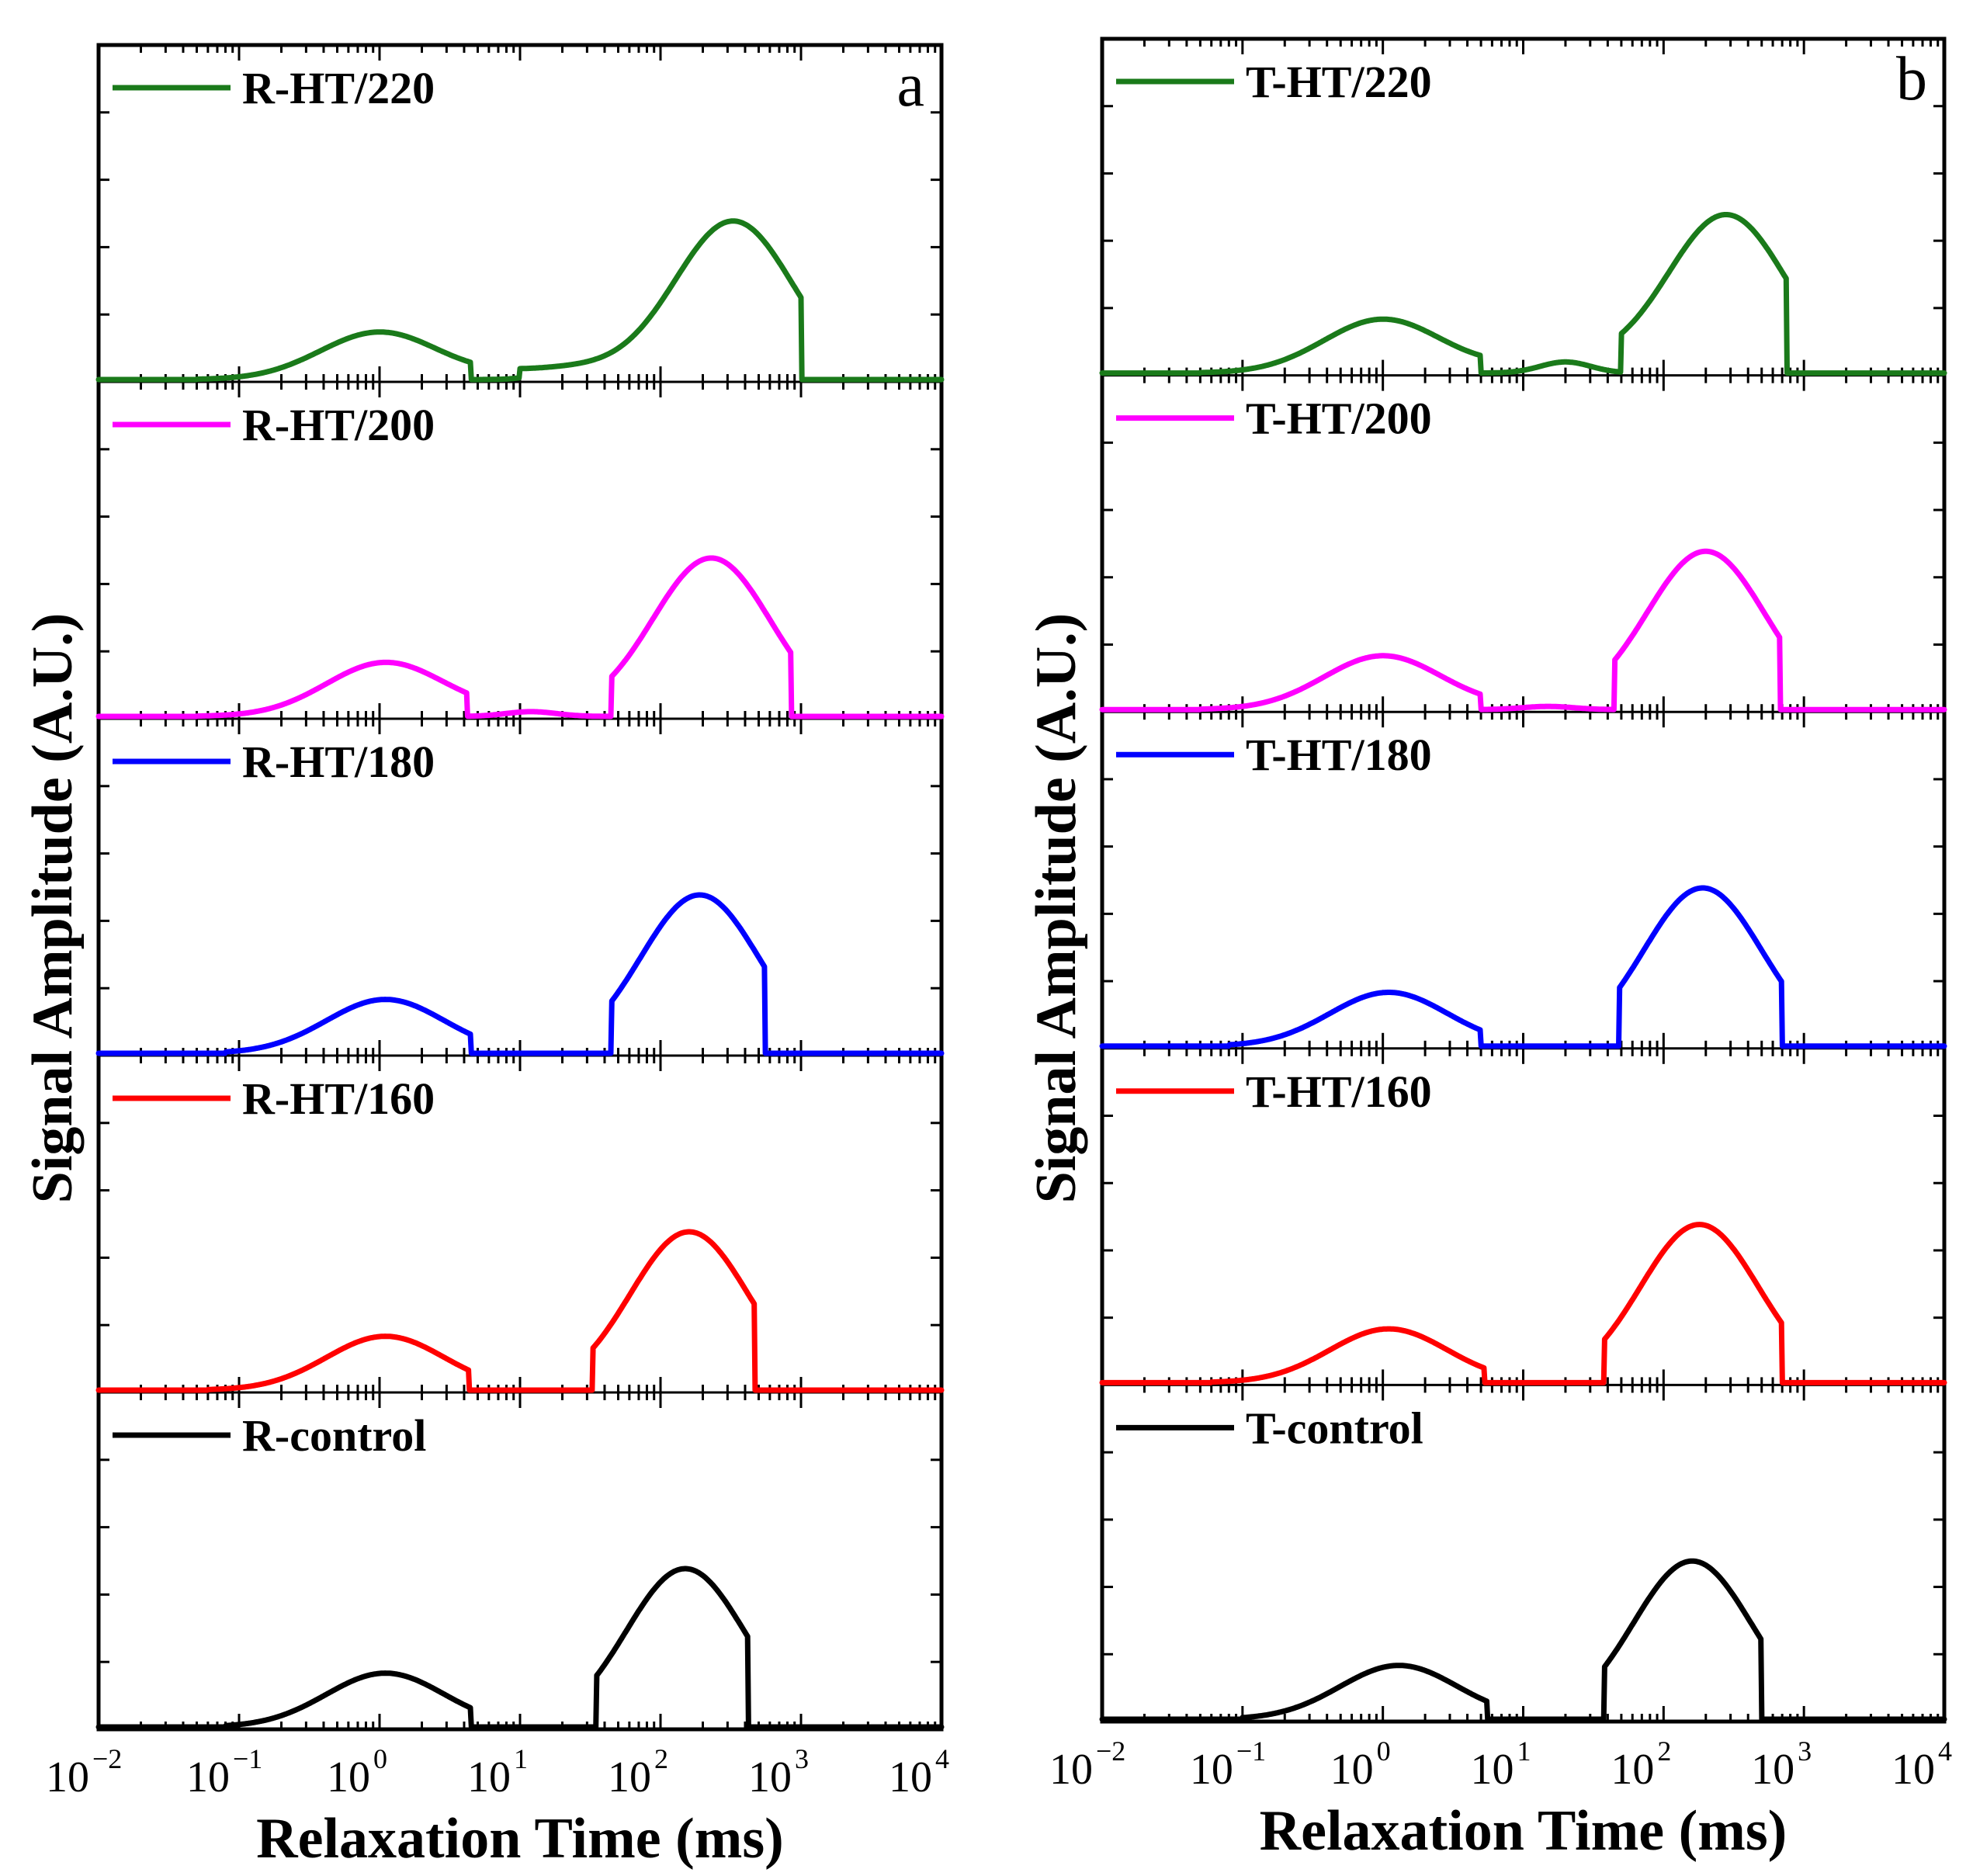 Image resolution: width=1973 pixels, height=1876 pixels. I want to click on legend-label: T-HT/180, so click(1339, 755).